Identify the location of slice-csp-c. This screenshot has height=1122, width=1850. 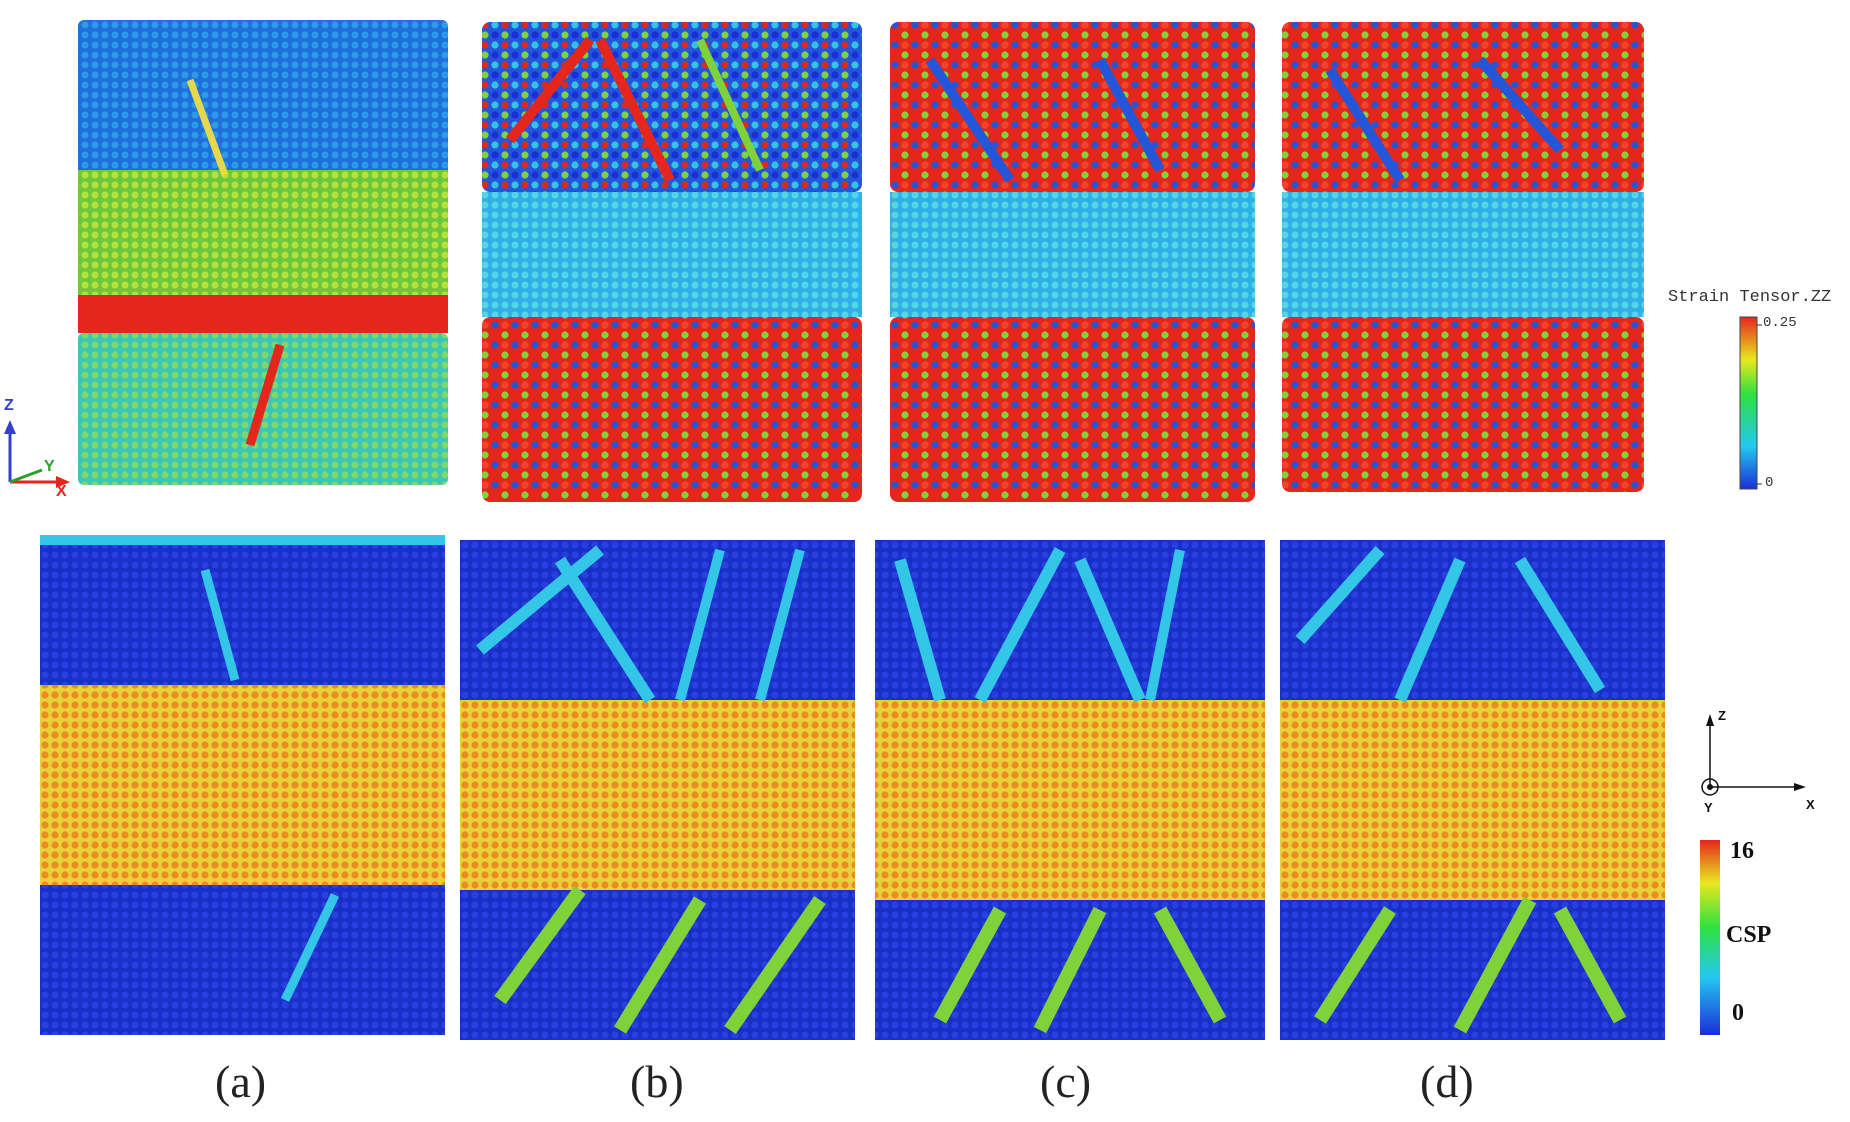
(1070, 790).